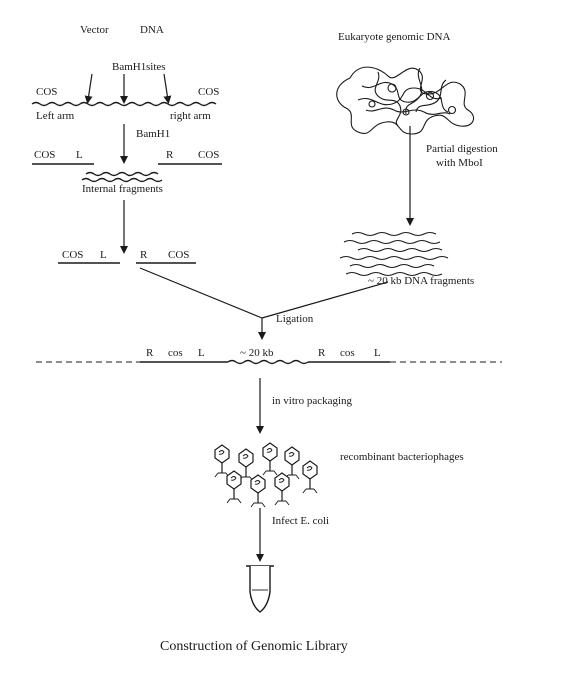  Describe the element at coordinates (300, 521) in the screenshot. I see `infect-label: Infect E. coli` at that location.